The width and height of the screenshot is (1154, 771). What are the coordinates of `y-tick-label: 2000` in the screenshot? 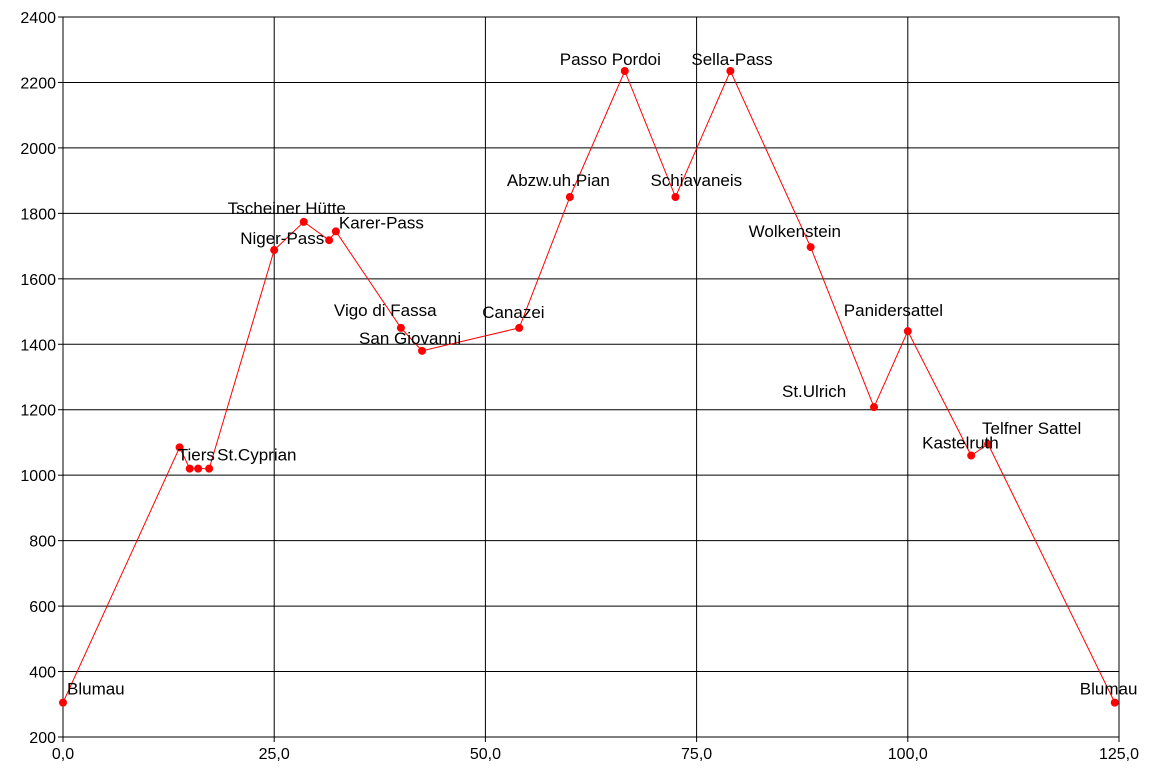 It's located at (38, 149).